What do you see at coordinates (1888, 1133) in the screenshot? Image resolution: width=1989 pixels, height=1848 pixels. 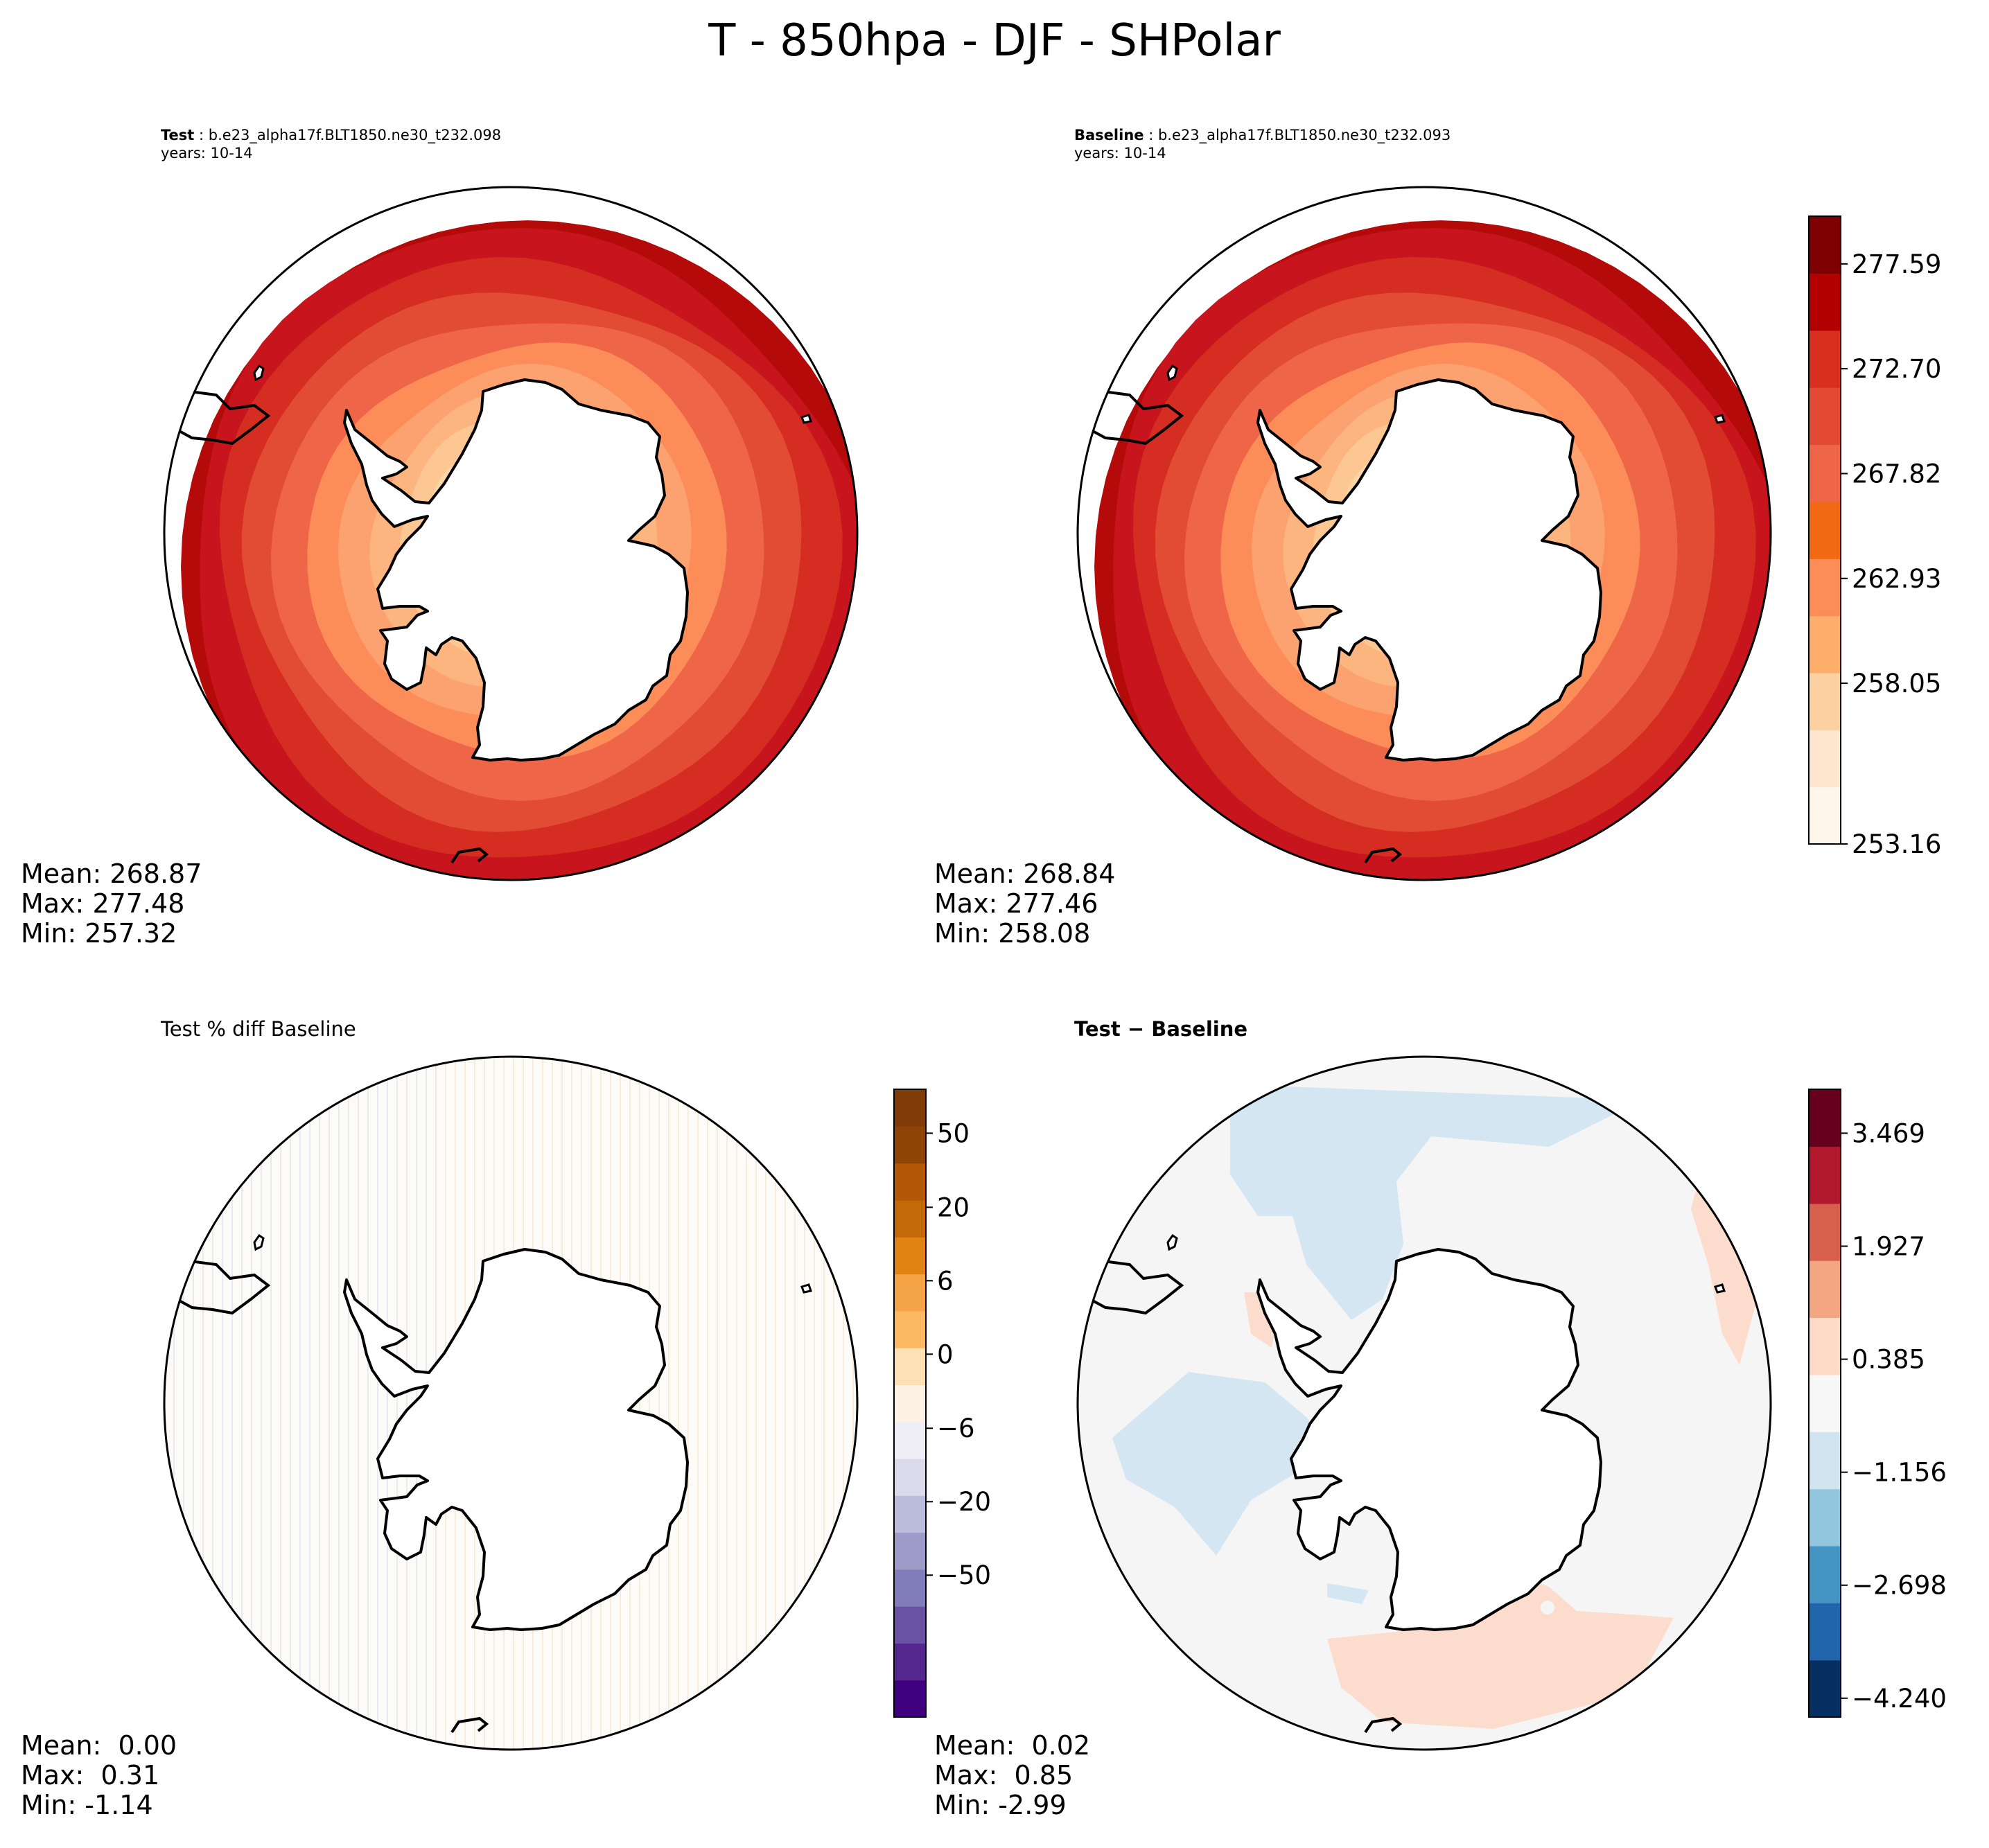 I see `colorbar-tick-label: 3.469` at bounding box center [1888, 1133].